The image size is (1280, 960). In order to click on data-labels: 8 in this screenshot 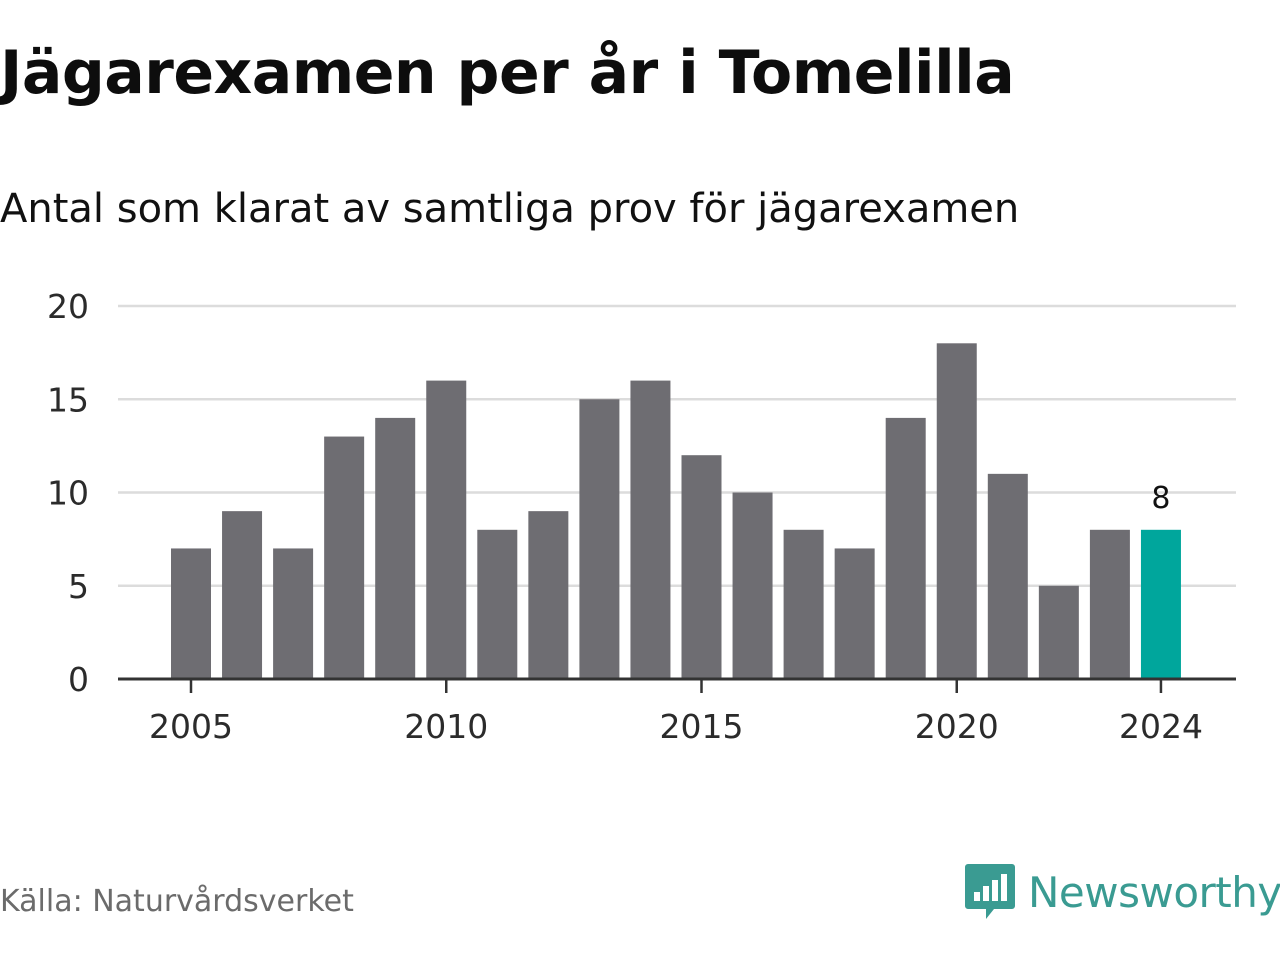, I will do `click(1160, 498)`.